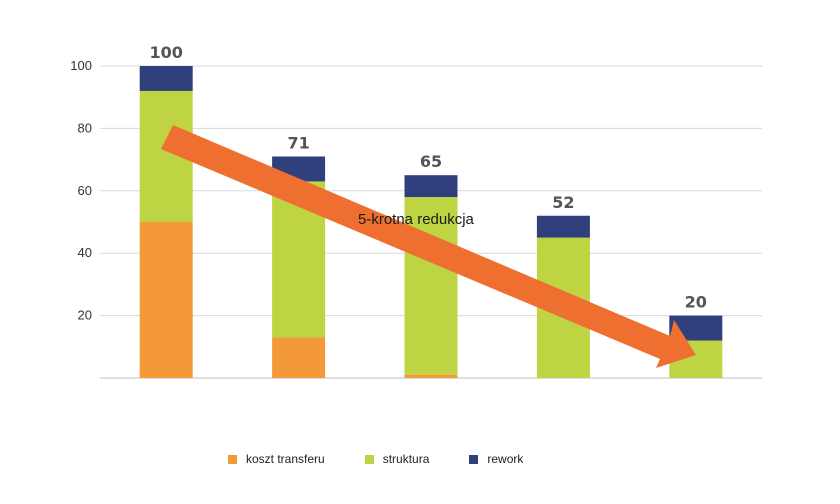  Describe the element at coordinates (406, 459) in the screenshot. I see `legend-label: struktura` at that location.